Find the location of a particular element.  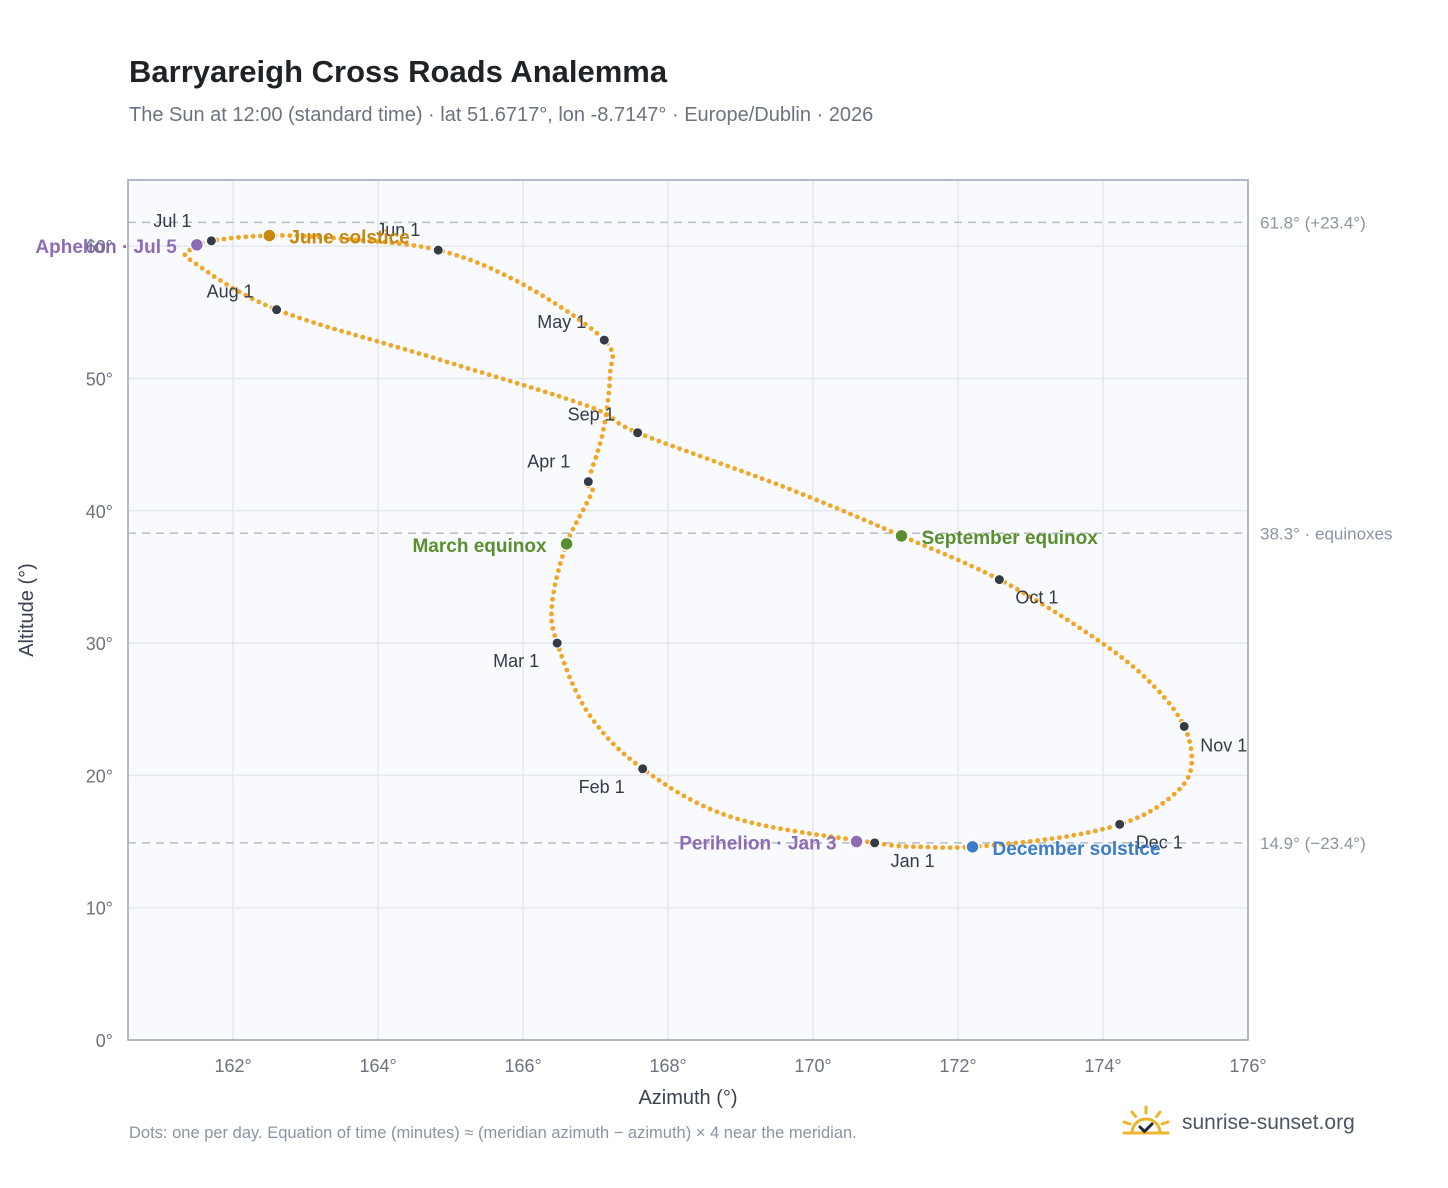

brand-text: sunrise-sunset.org is located at coordinates (1268, 1122).